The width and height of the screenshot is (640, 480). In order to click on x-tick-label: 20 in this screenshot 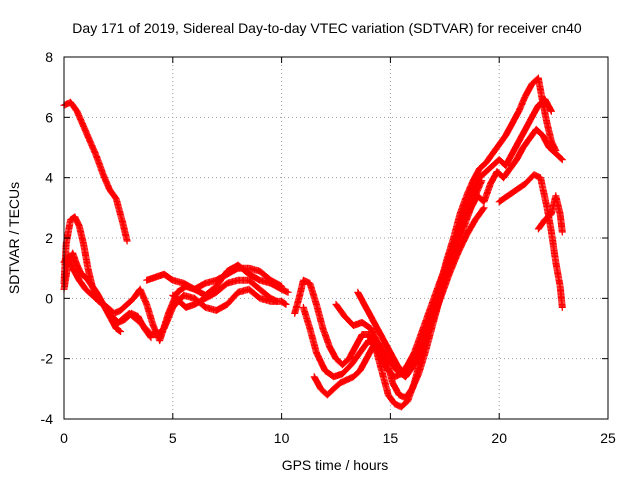, I will do `click(499, 438)`.